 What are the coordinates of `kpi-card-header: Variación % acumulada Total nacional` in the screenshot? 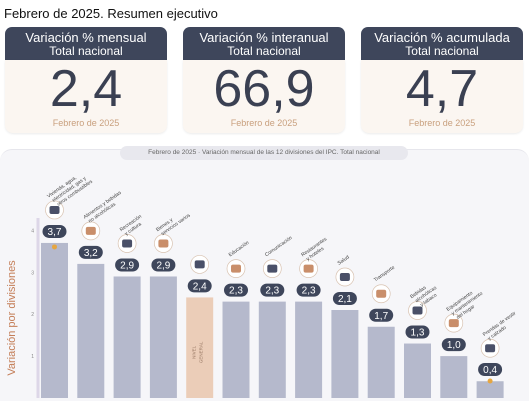 It's located at (442, 43).